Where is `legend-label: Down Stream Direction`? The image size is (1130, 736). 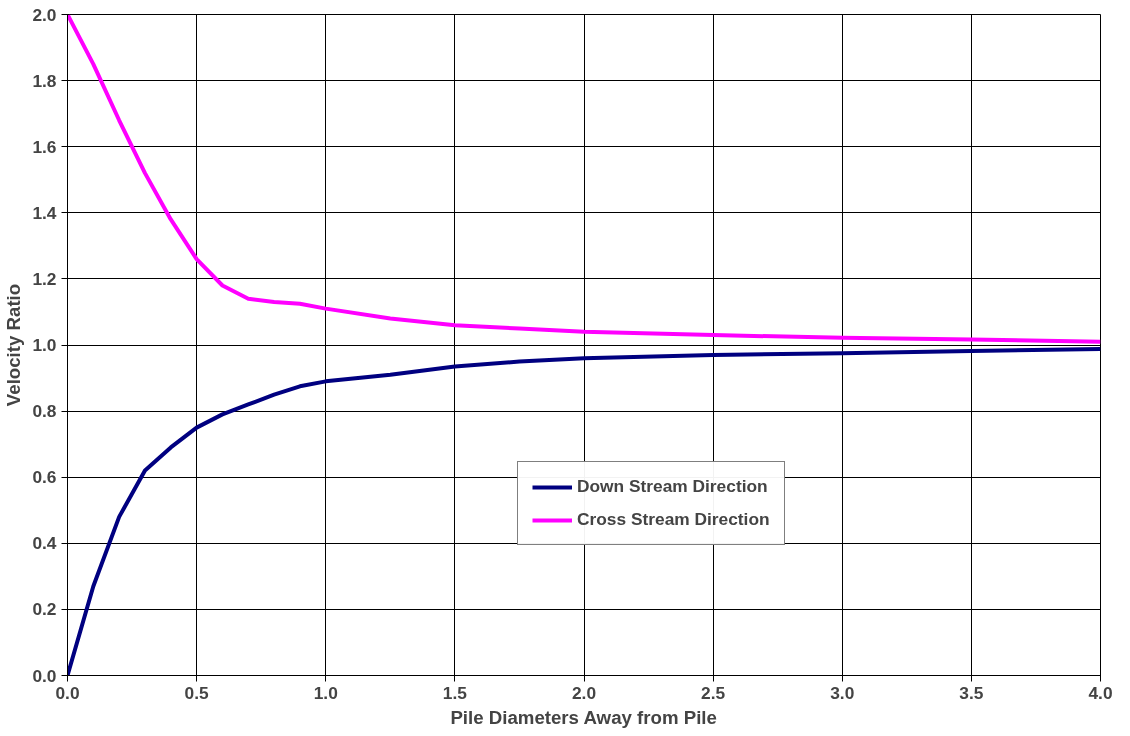 legend-label: Down Stream Direction is located at coordinates (672, 486).